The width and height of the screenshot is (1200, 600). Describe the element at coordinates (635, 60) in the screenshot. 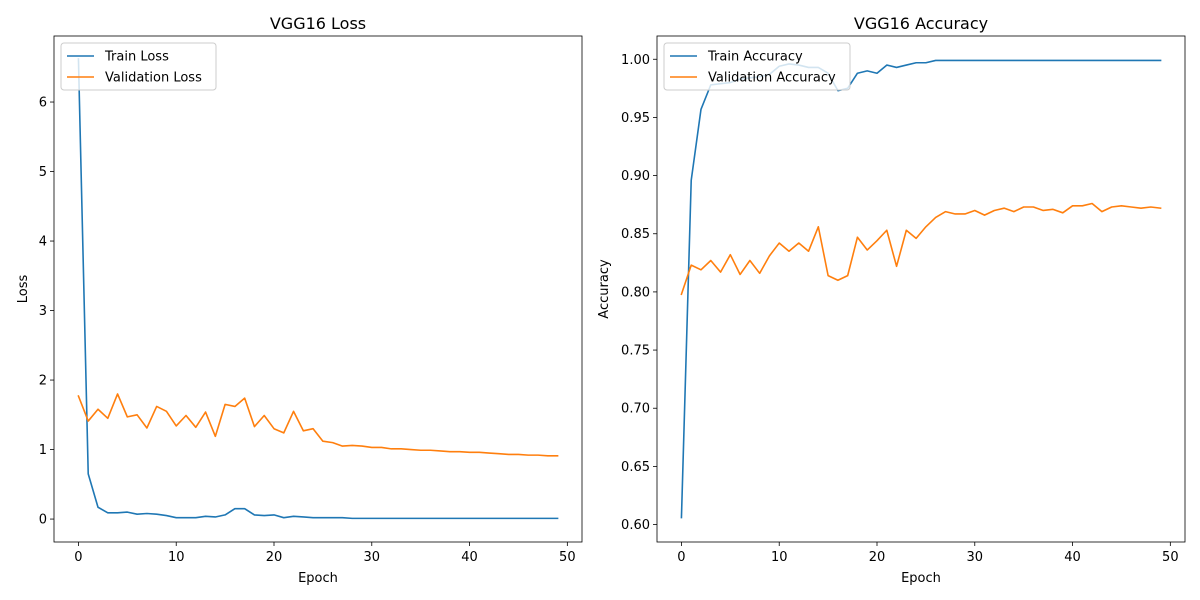

I see `accuracy-y-tick-label: 1.00` at that location.